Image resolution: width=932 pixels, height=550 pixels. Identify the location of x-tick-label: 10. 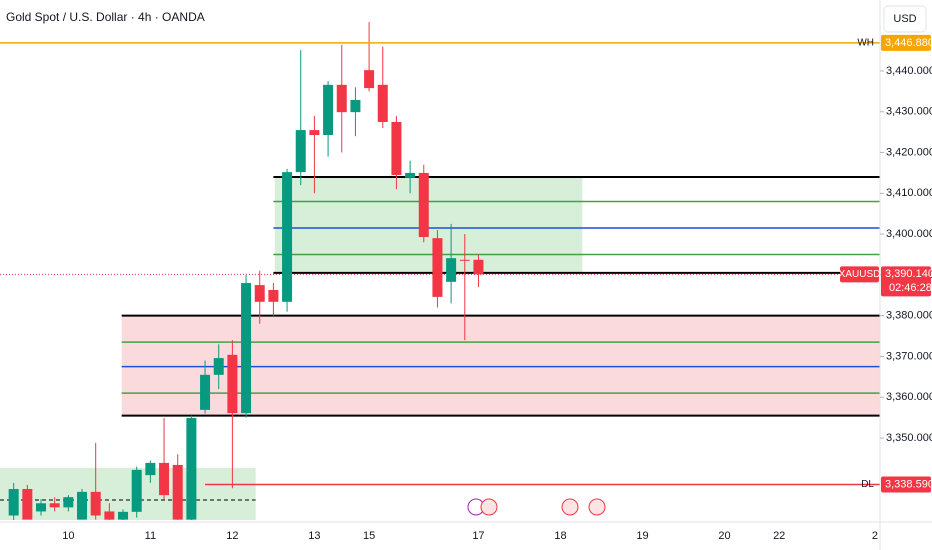
(68, 536).